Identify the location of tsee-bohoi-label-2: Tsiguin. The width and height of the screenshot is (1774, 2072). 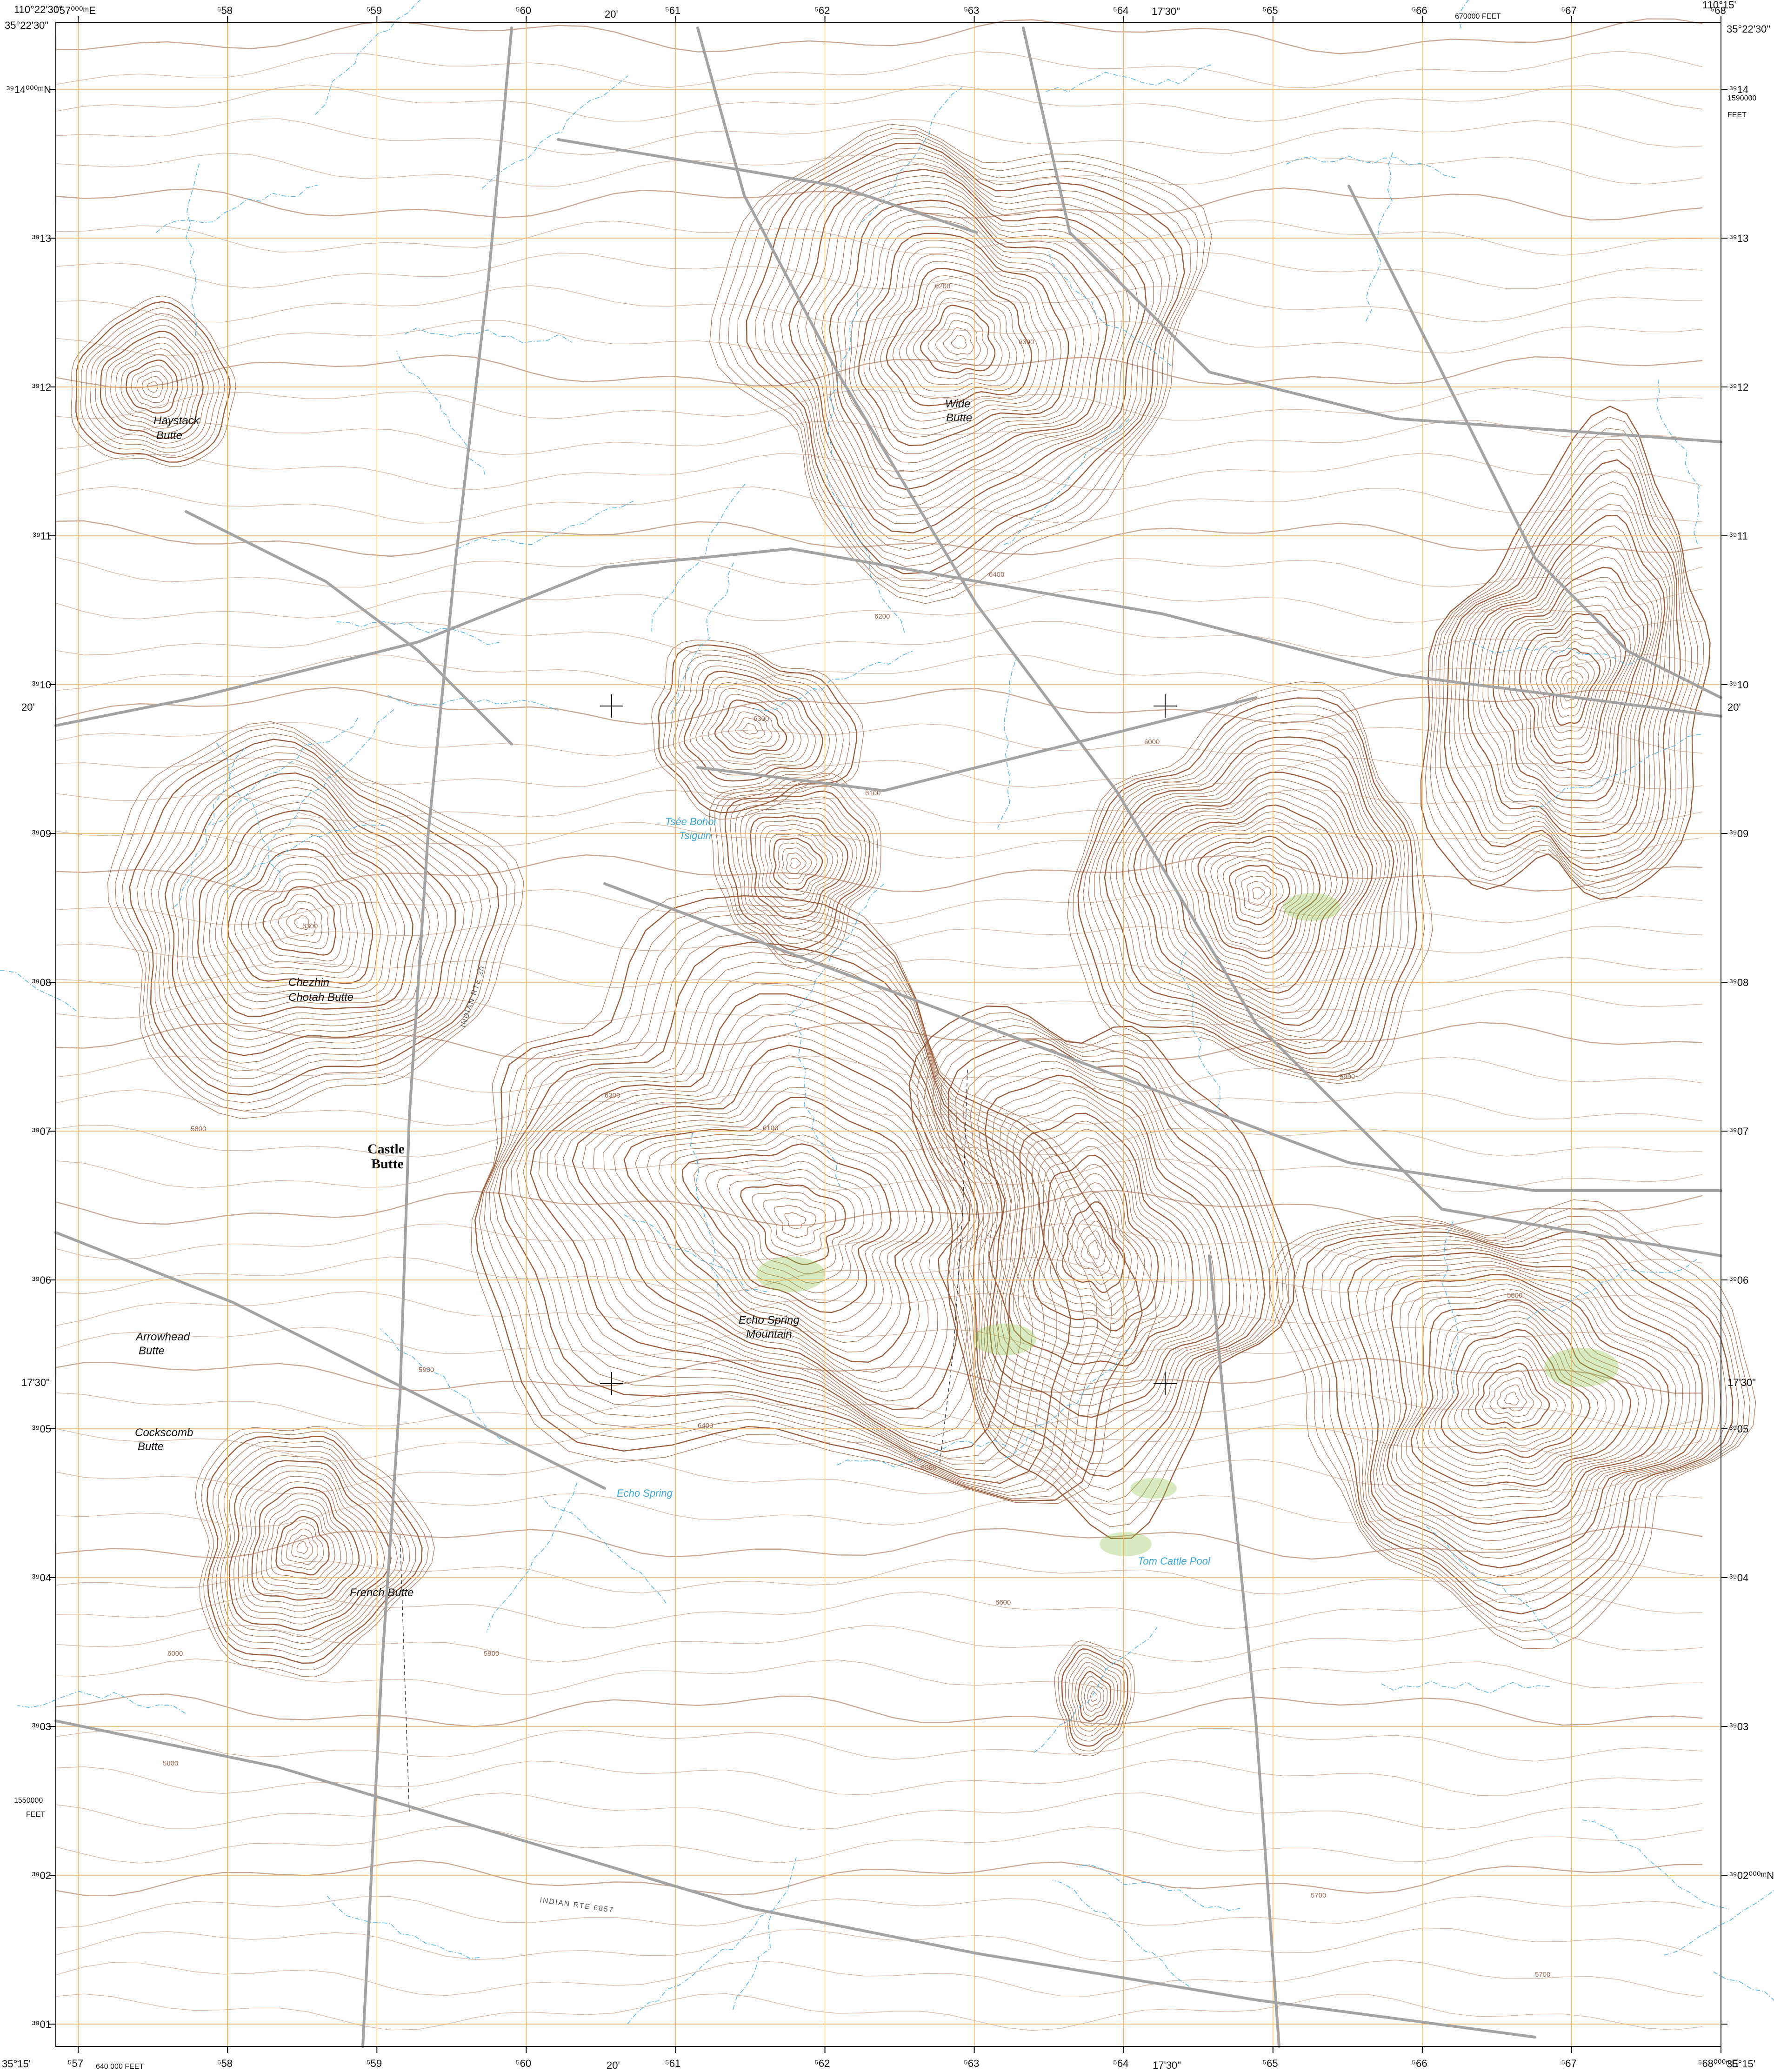
(695, 835).